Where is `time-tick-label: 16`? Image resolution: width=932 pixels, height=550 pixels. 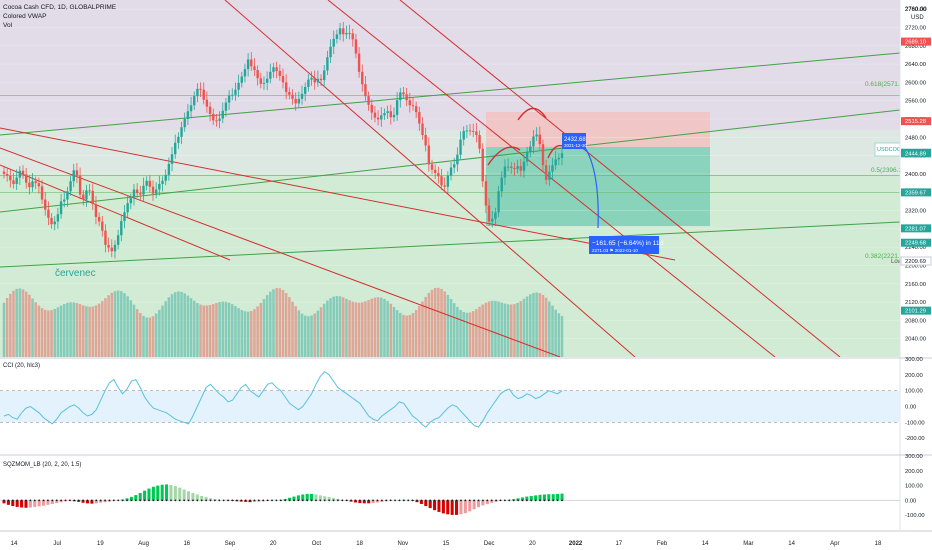 time-tick-label: 16 is located at coordinates (186, 544).